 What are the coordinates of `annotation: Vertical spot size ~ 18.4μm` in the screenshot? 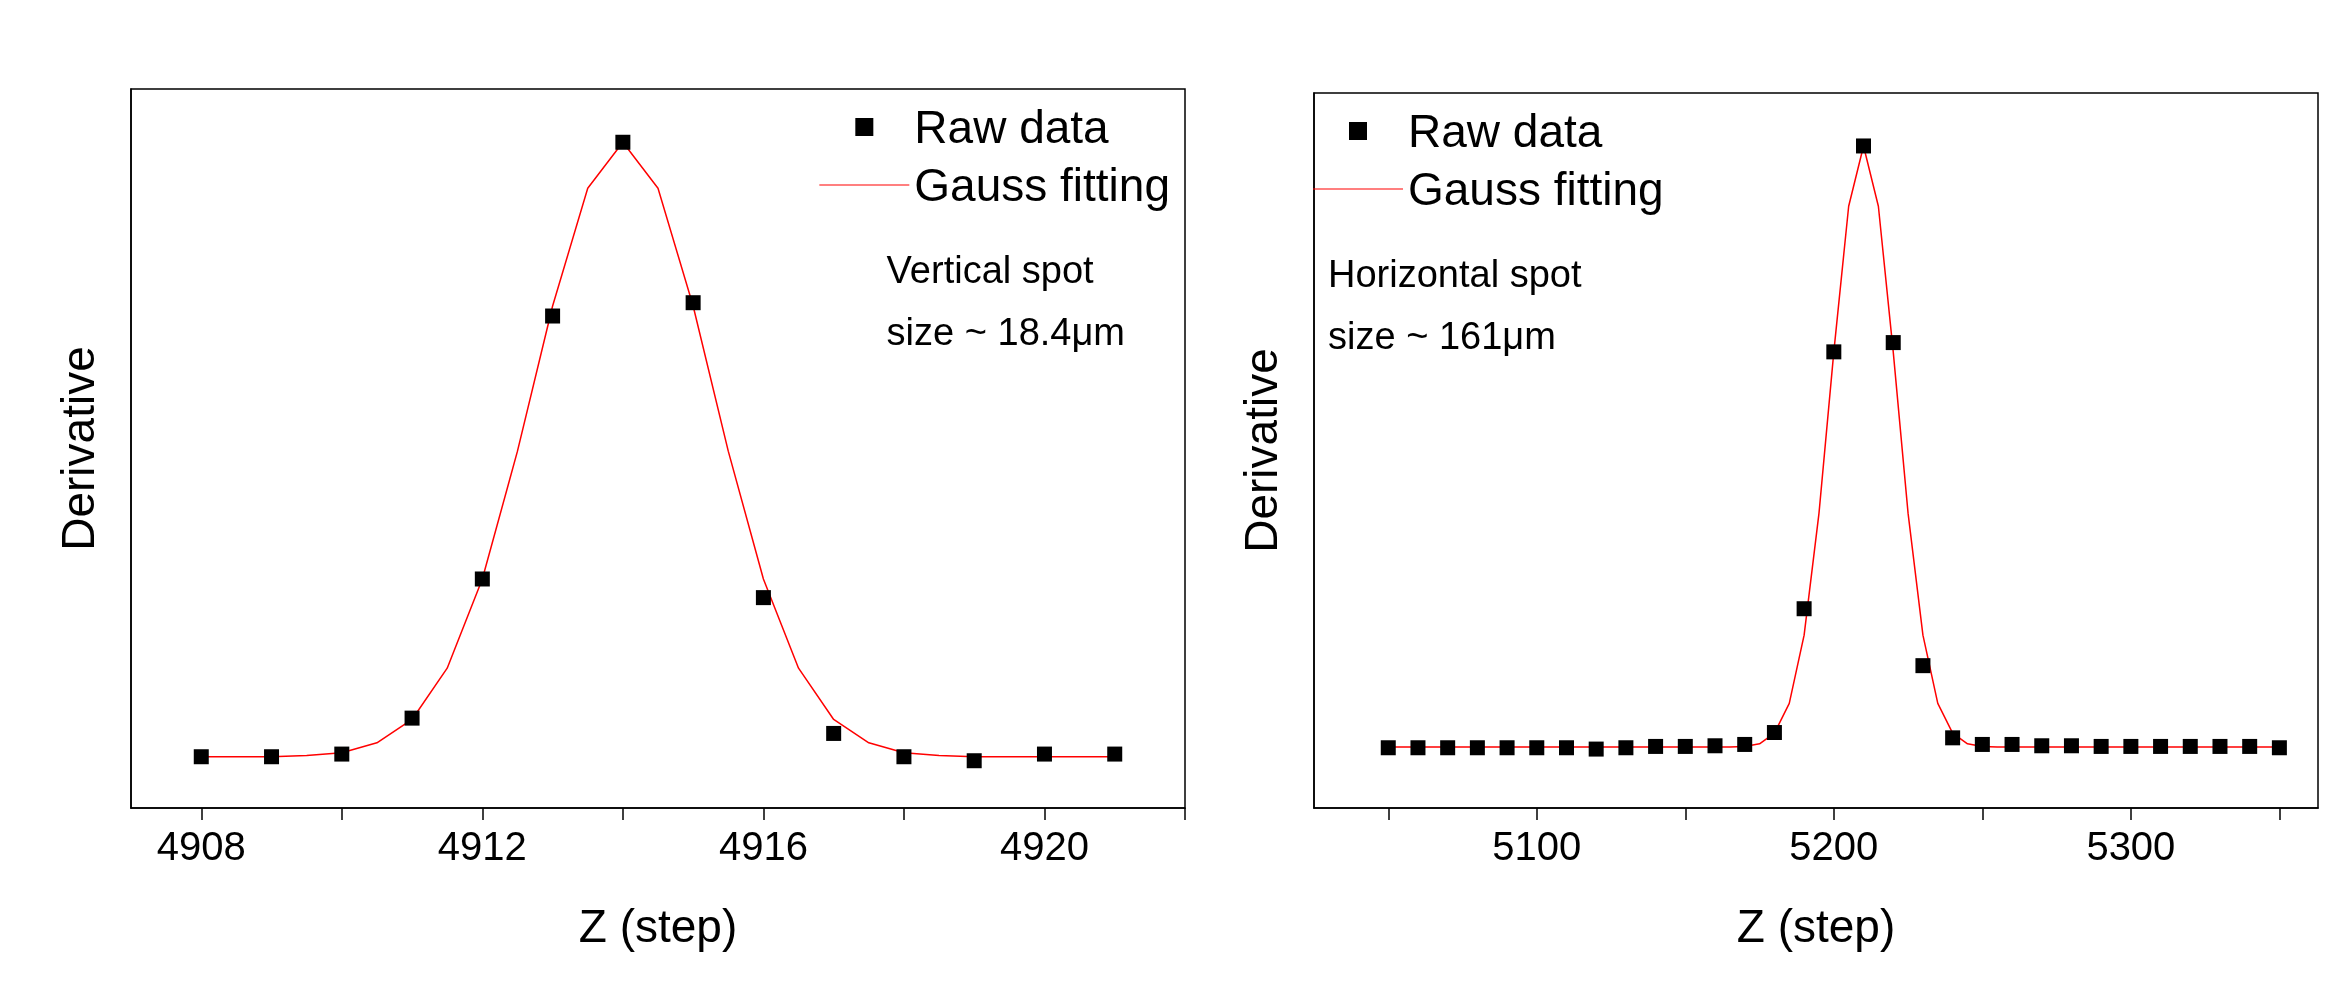 It's located at (1005, 301).